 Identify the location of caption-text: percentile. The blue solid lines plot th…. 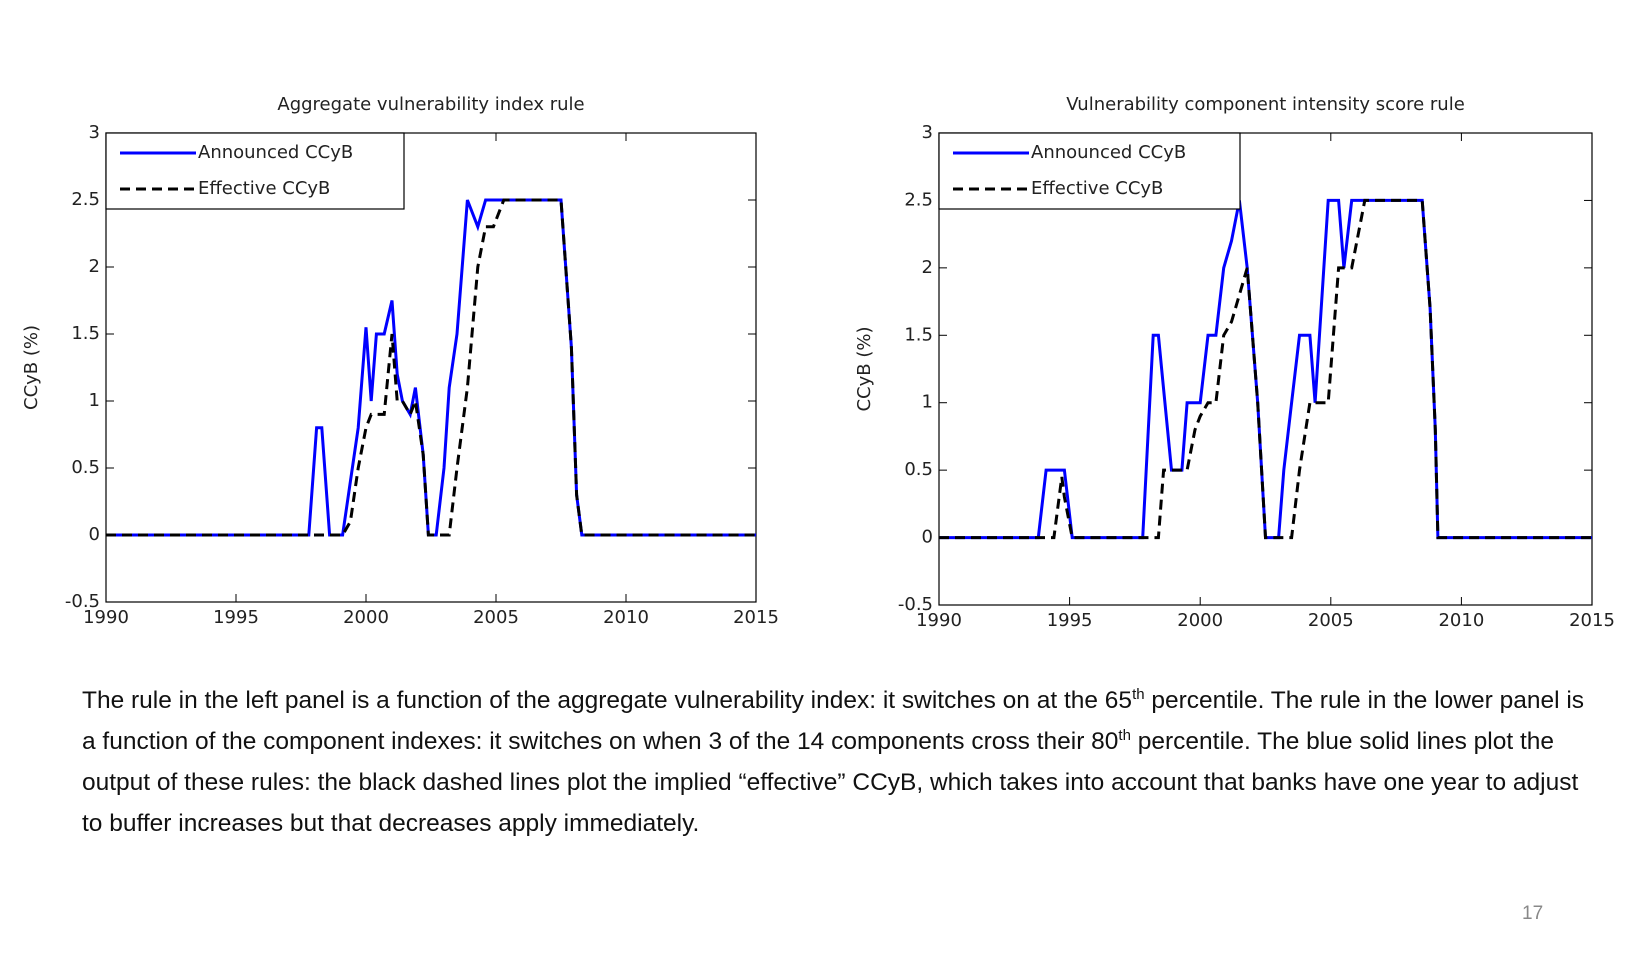
(830, 782).